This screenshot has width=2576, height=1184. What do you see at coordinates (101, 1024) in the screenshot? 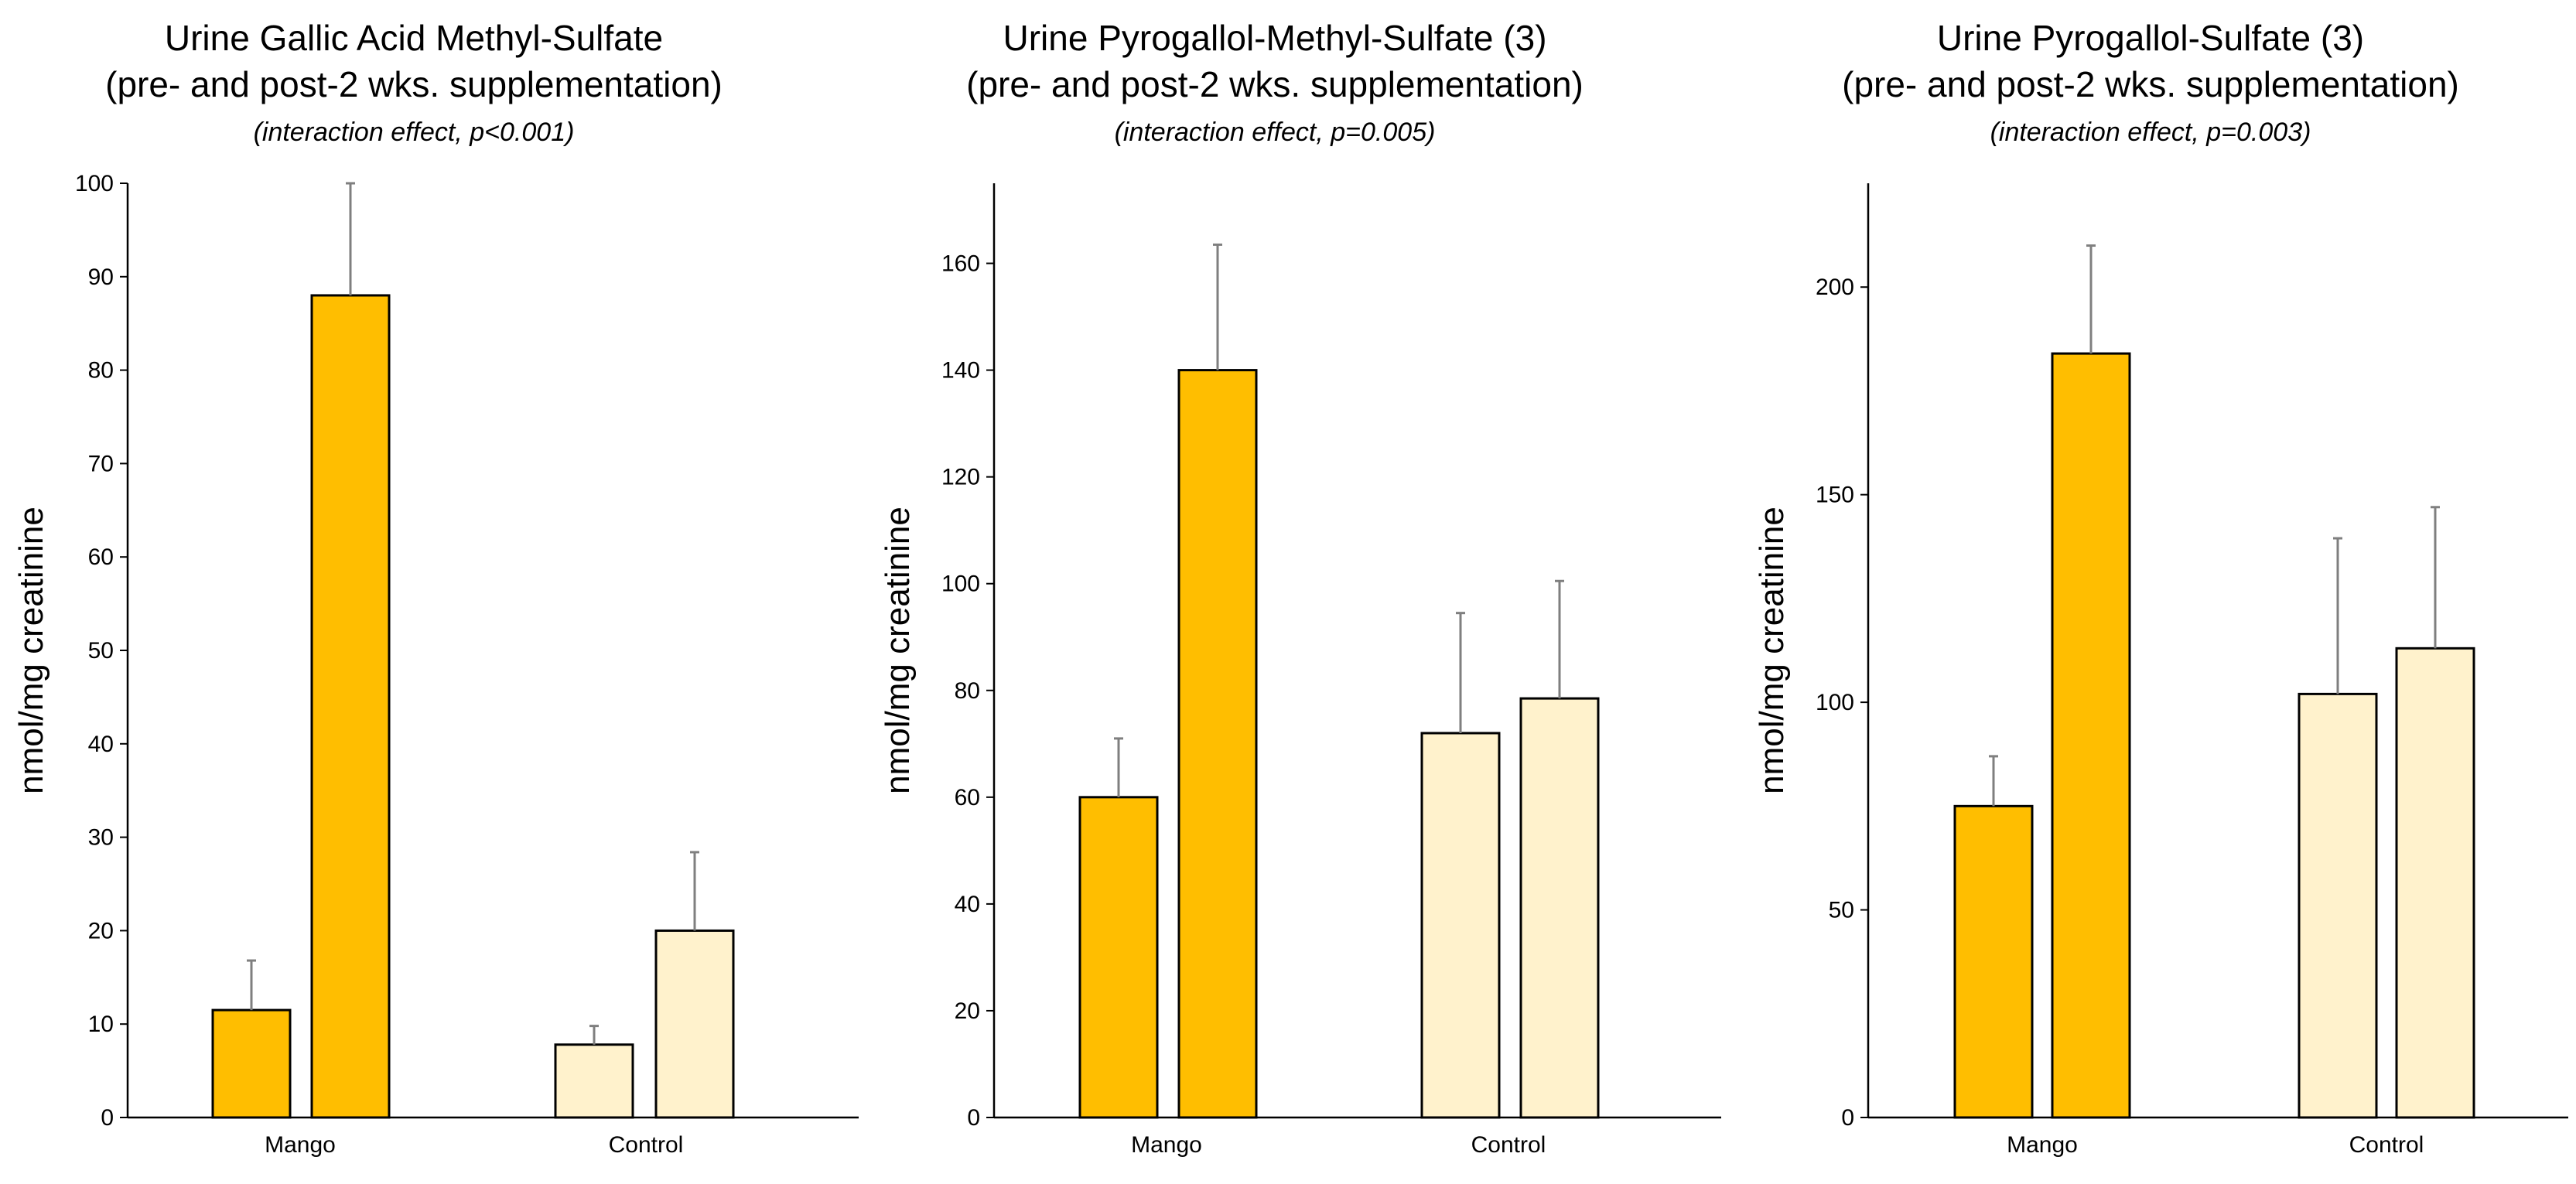
I see `y-tick-label-10: 10` at bounding box center [101, 1024].